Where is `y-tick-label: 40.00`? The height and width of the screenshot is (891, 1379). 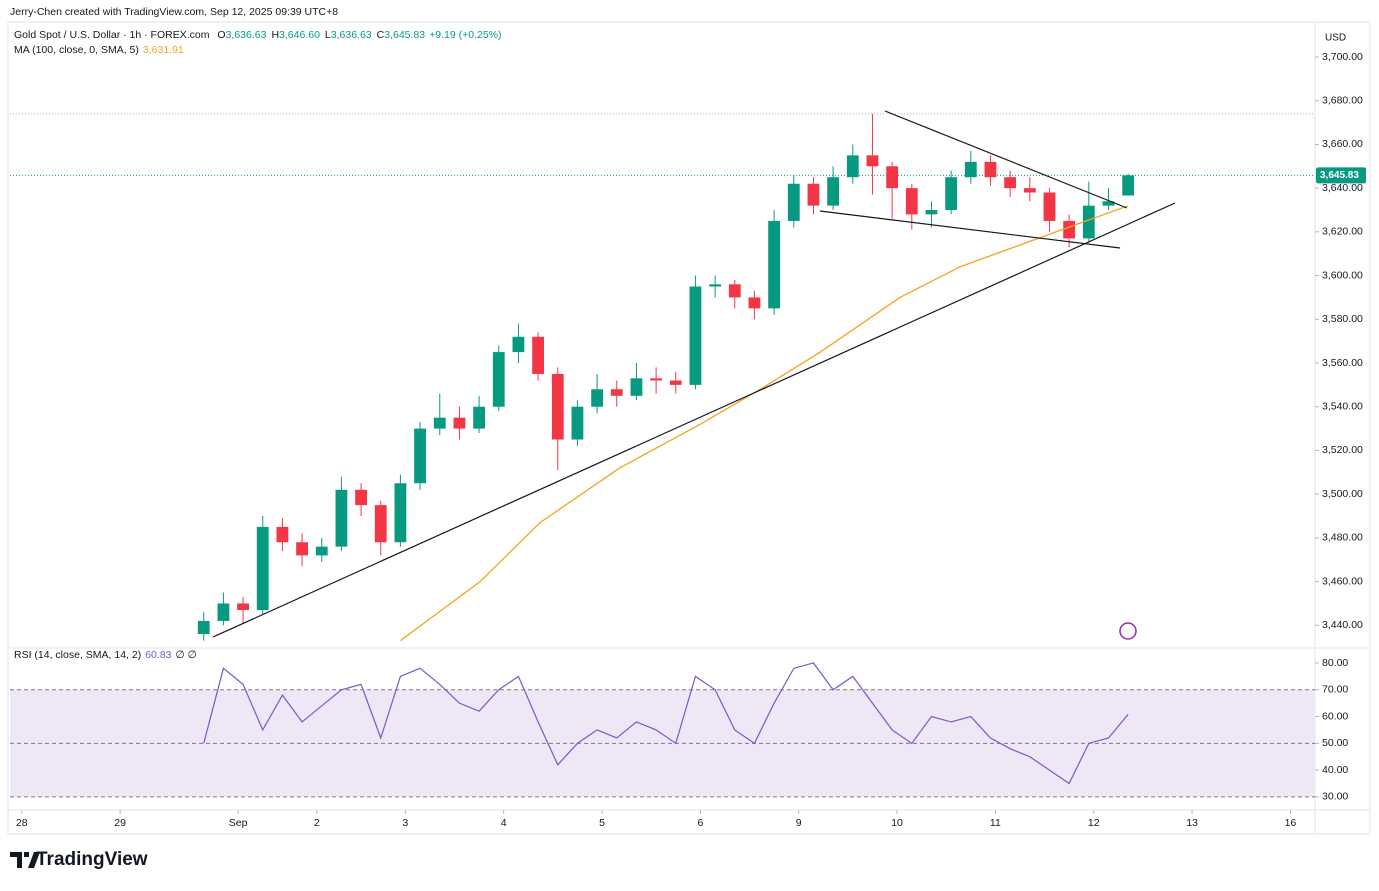
y-tick-label: 40.00 is located at coordinates (1335, 770).